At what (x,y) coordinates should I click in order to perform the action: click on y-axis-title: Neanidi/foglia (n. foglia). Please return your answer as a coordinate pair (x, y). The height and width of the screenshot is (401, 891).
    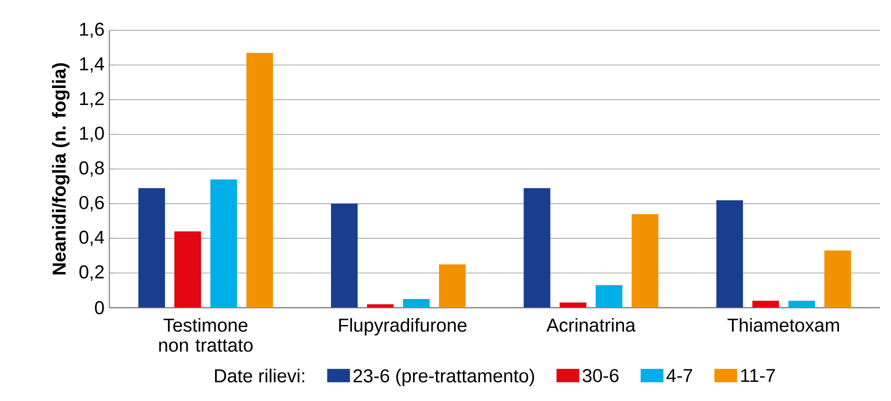
    Looking at the image, I should click on (61, 168).